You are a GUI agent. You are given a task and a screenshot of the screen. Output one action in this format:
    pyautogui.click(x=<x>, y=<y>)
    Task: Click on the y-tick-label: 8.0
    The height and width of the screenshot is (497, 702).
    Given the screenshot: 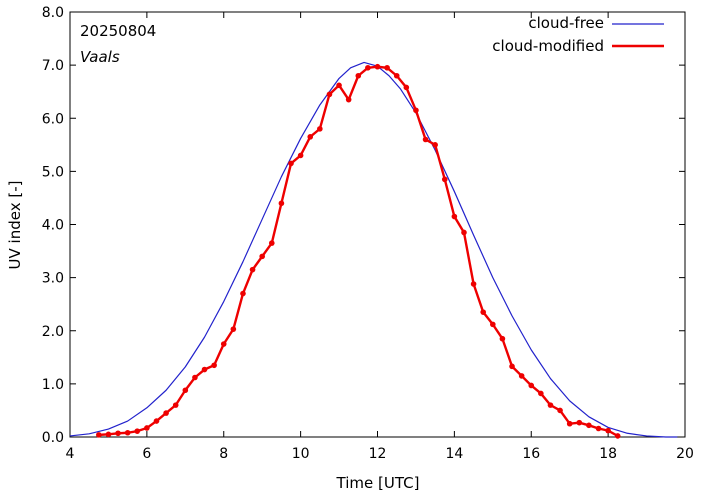 What is the action you would take?
    pyautogui.click(x=53, y=13)
    